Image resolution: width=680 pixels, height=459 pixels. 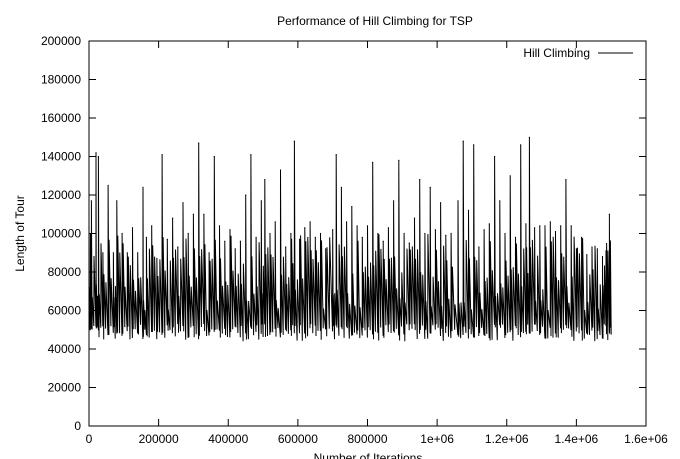 What do you see at coordinates (61, 118) in the screenshot?
I see `y-tick-label: 160000` at bounding box center [61, 118].